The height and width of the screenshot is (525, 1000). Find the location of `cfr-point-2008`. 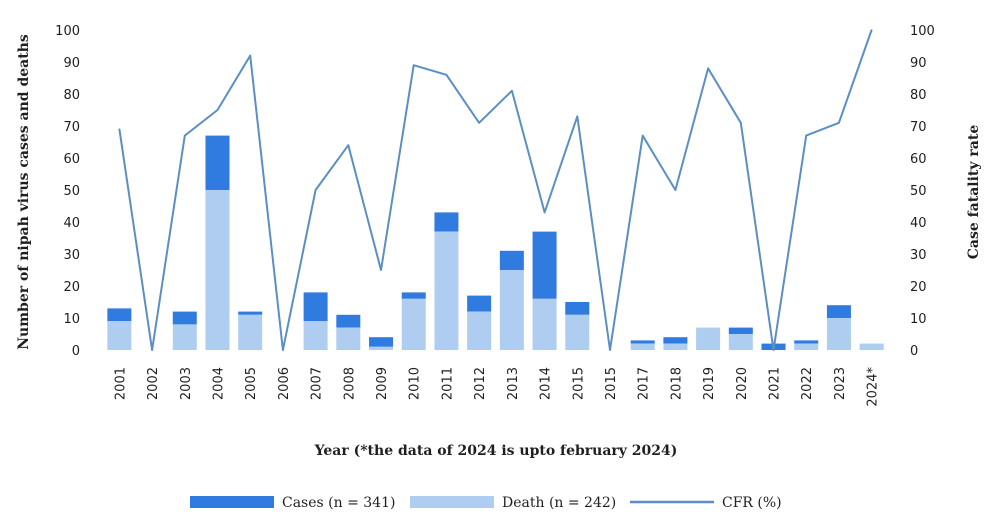

cfr-point-2008 is located at coordinates (348, 145).